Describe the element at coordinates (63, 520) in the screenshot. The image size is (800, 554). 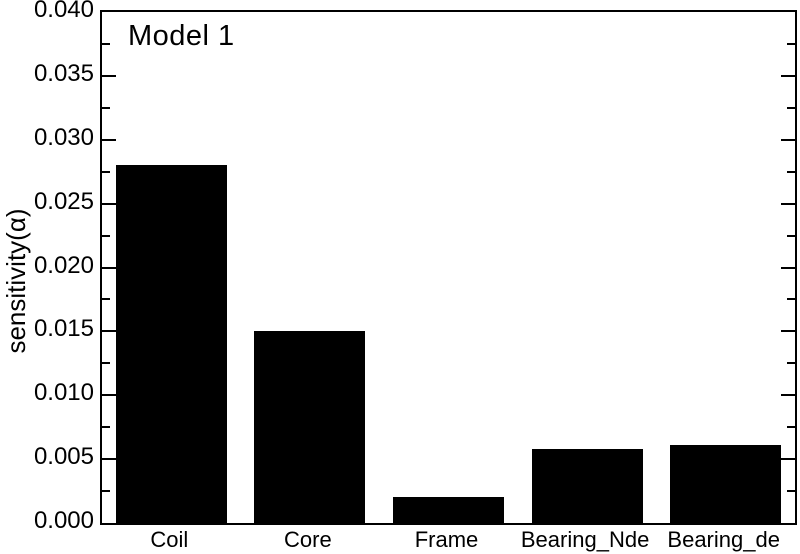
I see `y-tick-label-0.000: 0.000` at that location.